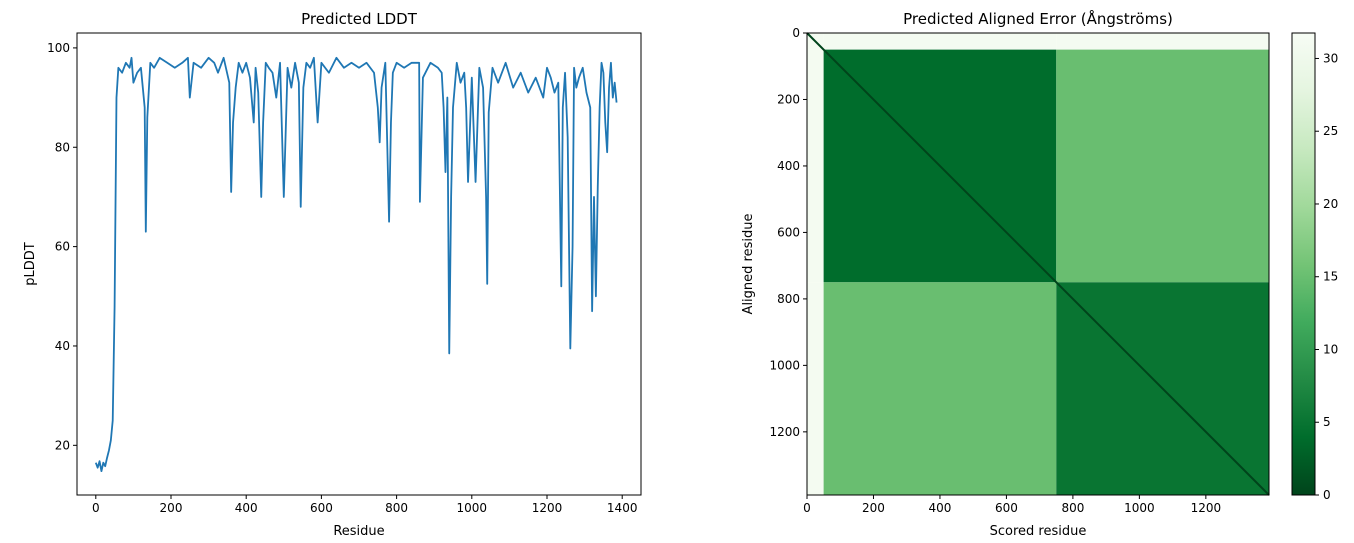 This screenshot has height=543, width=1354. What do you see at coordinates (622, 508) in the screenshot?
I see `plddt-x-tick-label: 1400` at bounding box center [622, 508].